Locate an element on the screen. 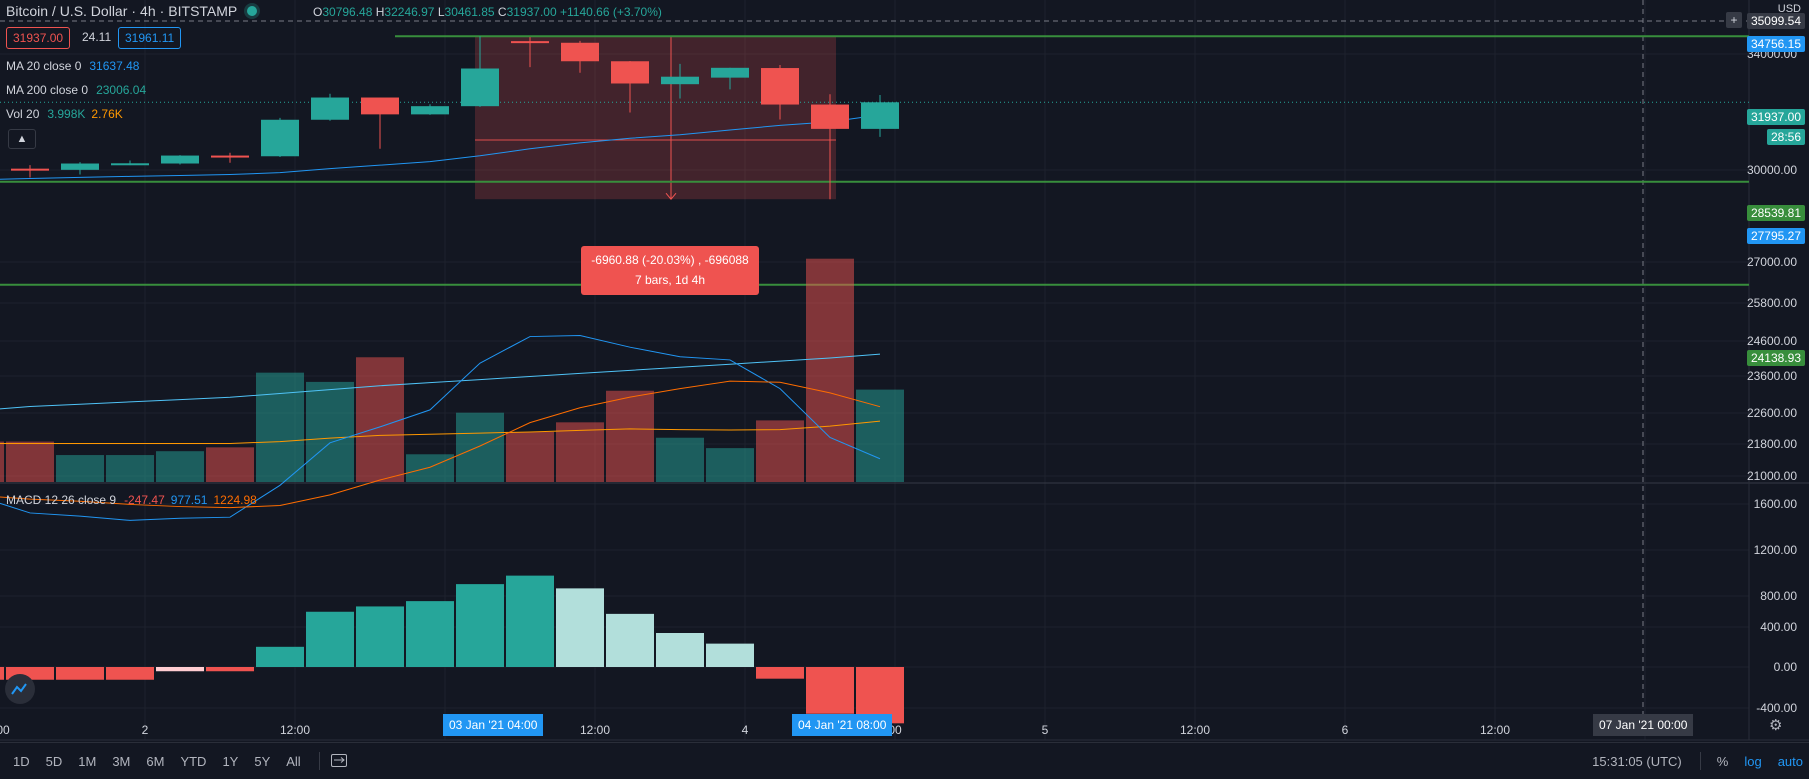  time-highlight-start: 03 Jan '21 04:00 is located at coordinates (493, 725).